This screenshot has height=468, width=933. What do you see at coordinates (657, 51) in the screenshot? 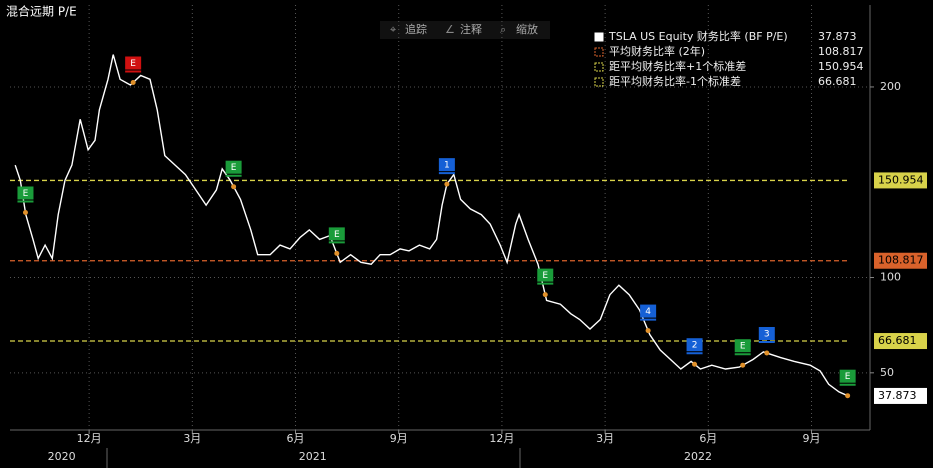
I see `legend-label: 平均财务比率 (2年)` at bounding box center [657, 51].